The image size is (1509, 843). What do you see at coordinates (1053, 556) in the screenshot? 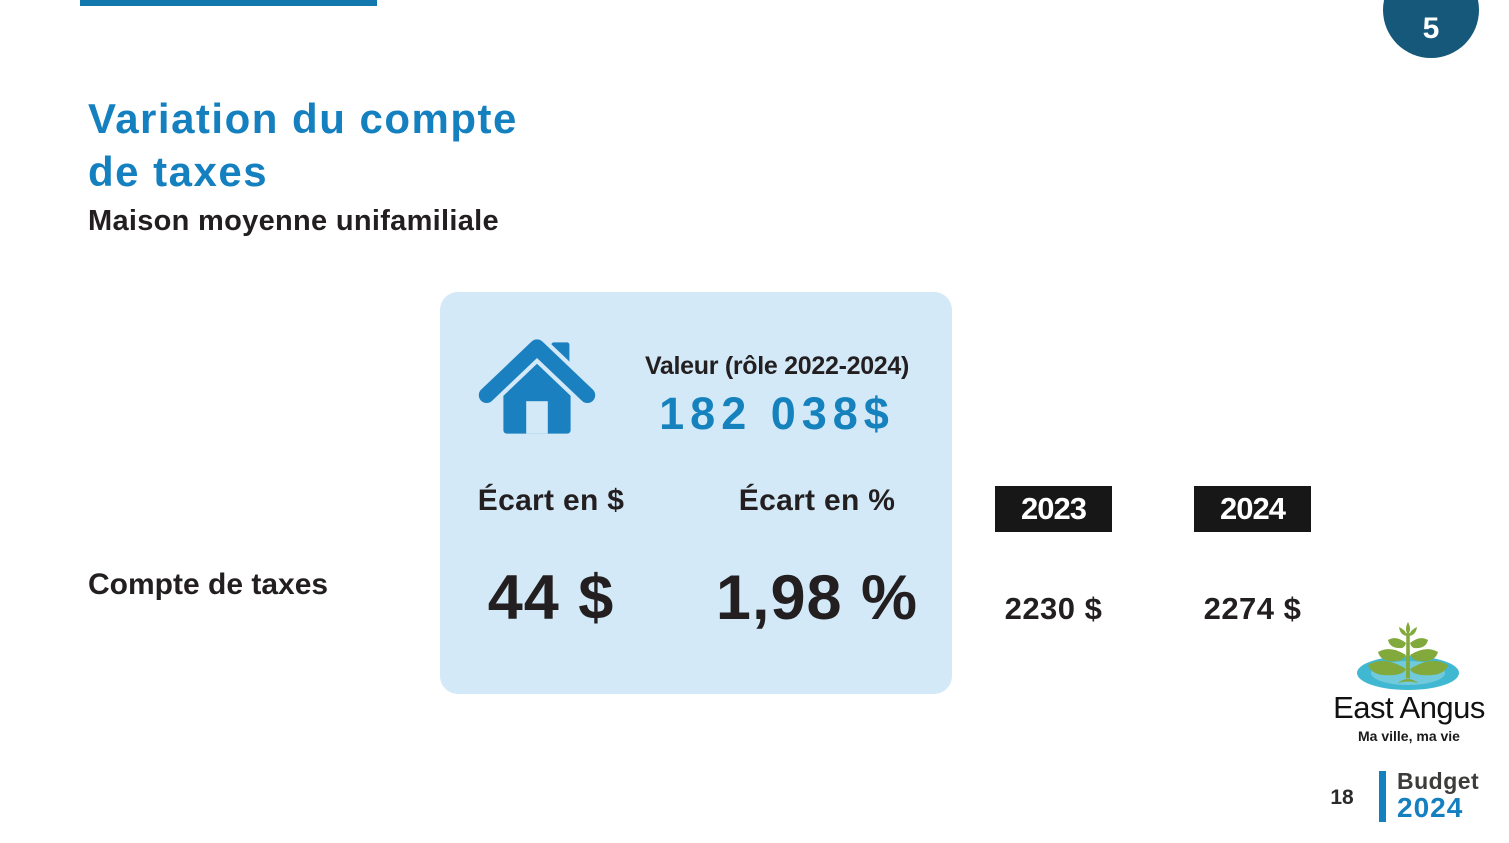
I see `year-column-2023: 2023 2230 $` at bounding box center [1053, 556].